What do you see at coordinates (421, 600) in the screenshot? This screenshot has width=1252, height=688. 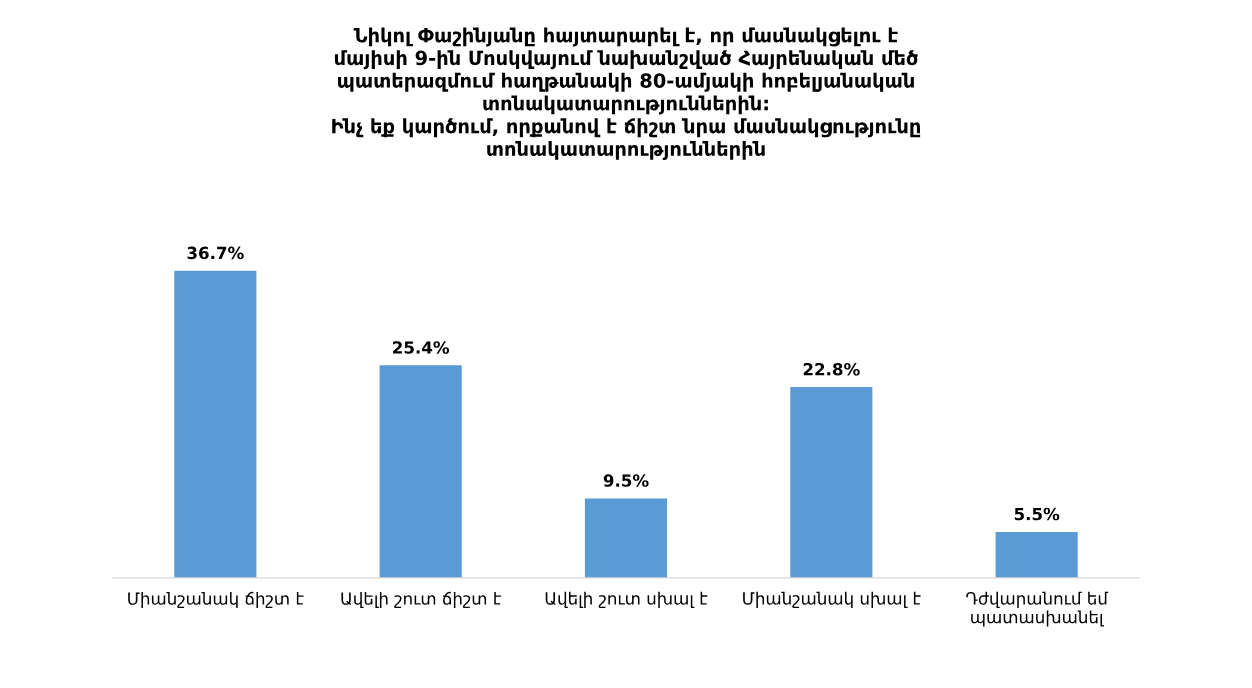 I see `x-tick-label: Ավելի շուտ ճիշտ է` at bounding box center [421, 600].